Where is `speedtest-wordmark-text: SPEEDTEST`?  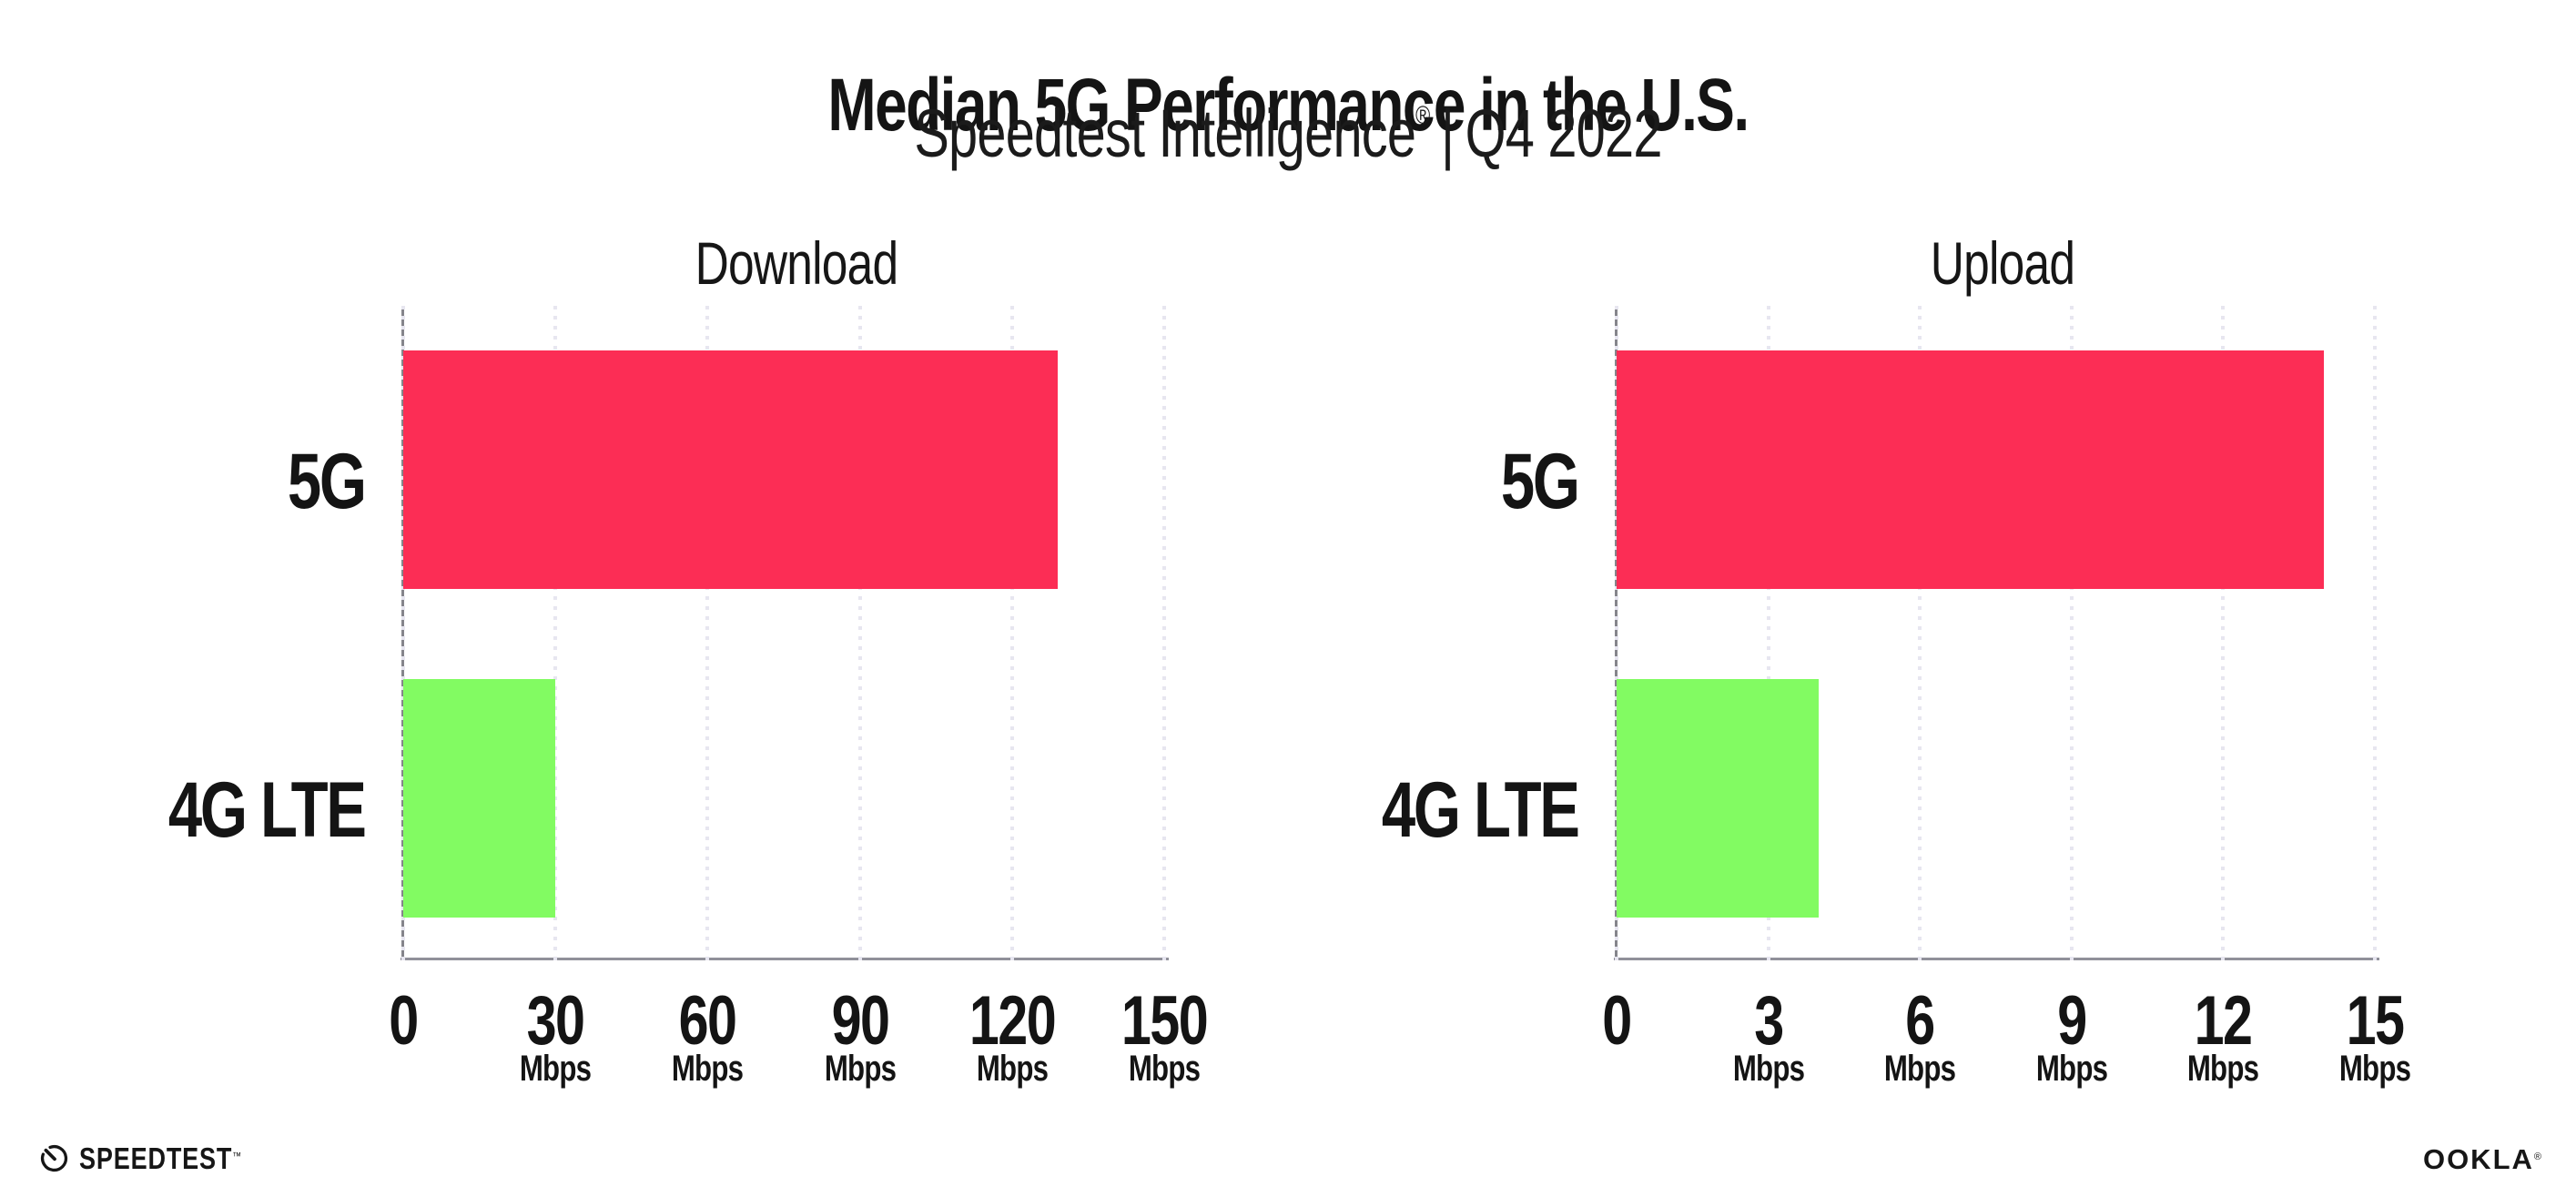 speedtest-wordmark-text: SPEEDTEST is located at coordinates (156, 1158).